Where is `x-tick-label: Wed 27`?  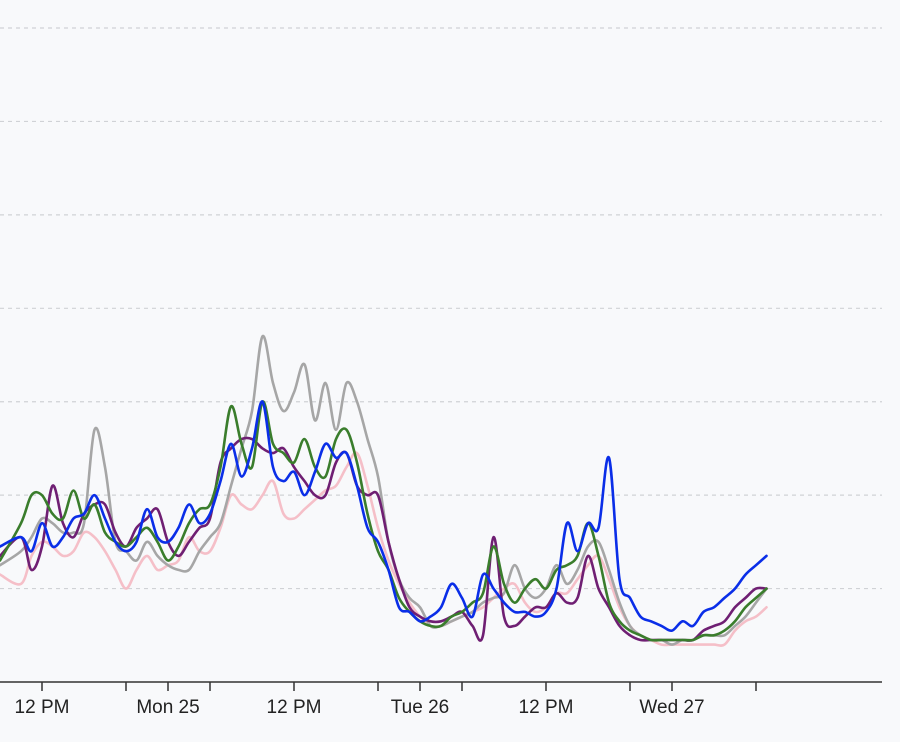 x-tick-label: Wed 27 is located at coordinates (671, 707).